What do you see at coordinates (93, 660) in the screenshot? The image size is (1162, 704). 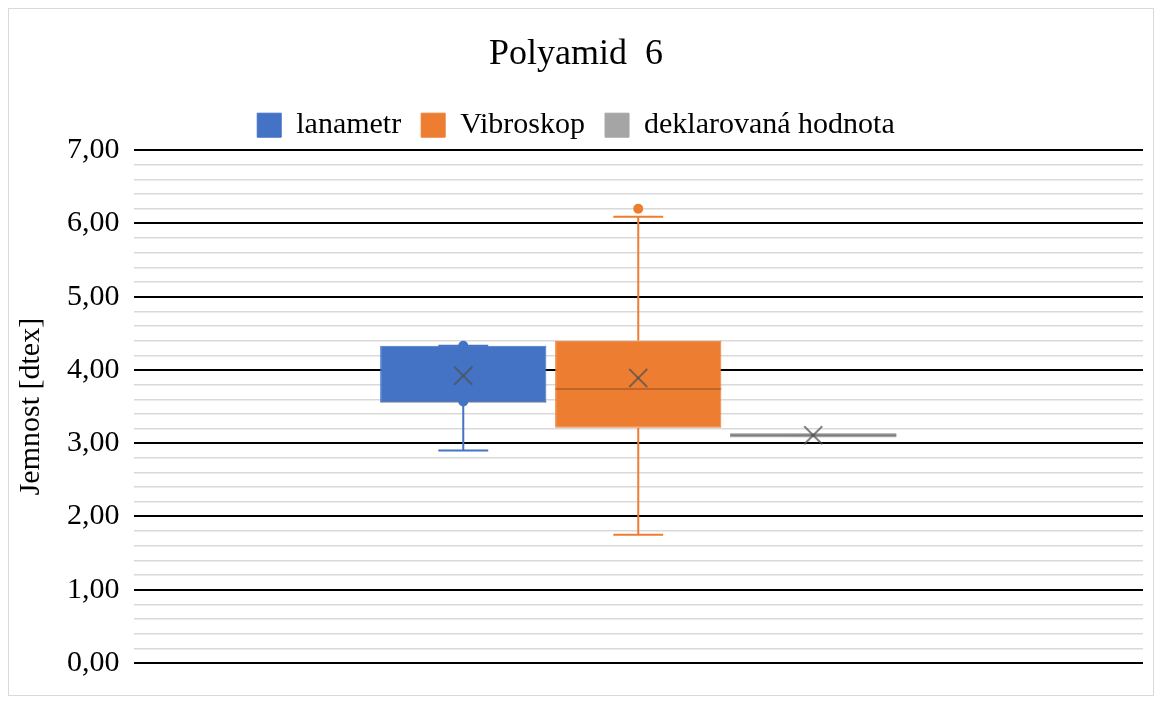 I see `y-tick-label: 0,00` at bounding box center [93, 660].